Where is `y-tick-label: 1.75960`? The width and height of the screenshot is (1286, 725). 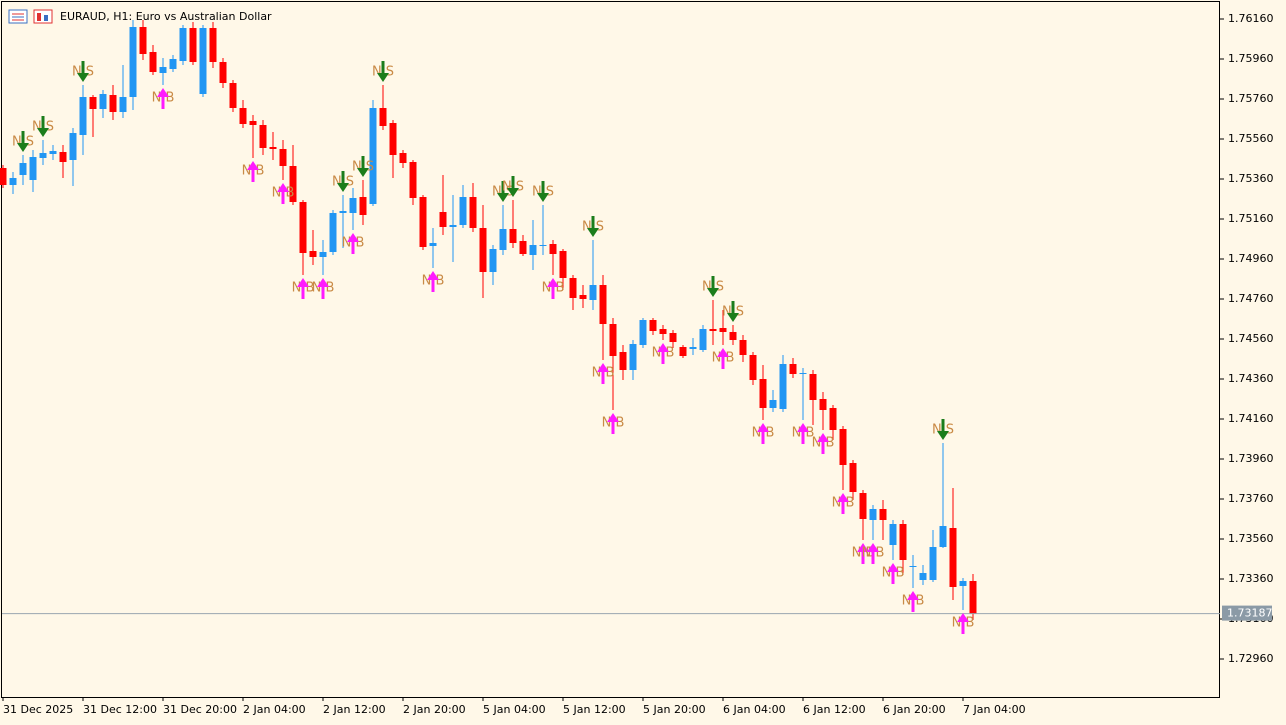
y-tick-label: 1.75960 is located at coordinates (1251, 58).